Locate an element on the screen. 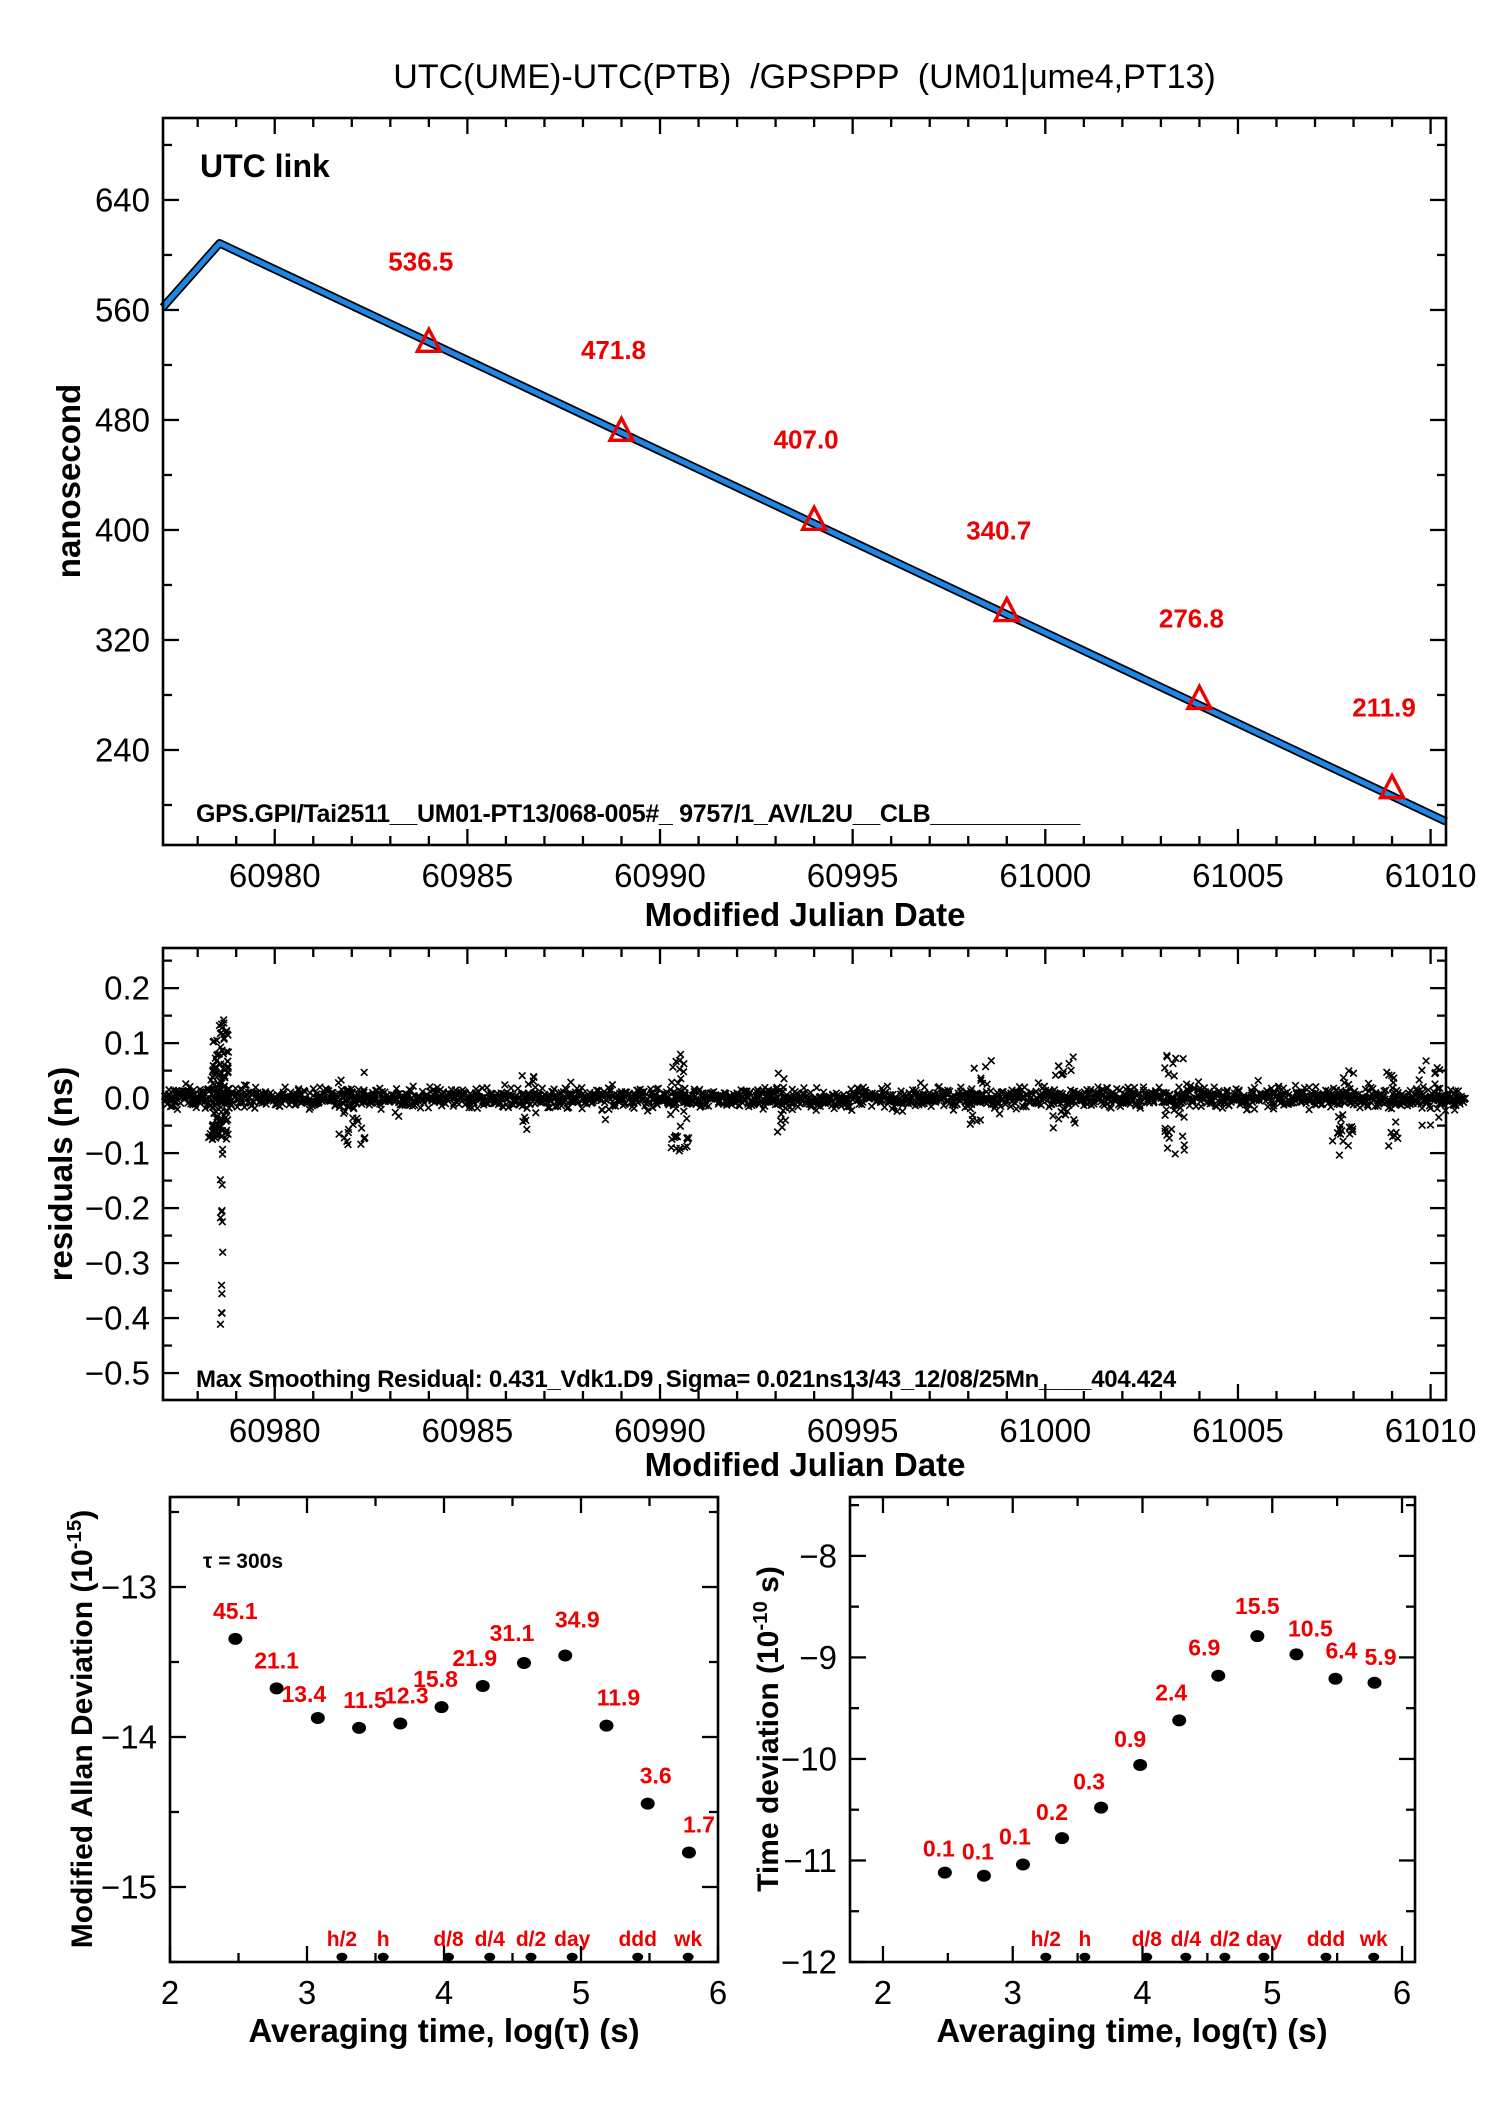 This screenshot has width=1488, height=2105. point-label: 6.9 is located at coordinates (1204, 1648).